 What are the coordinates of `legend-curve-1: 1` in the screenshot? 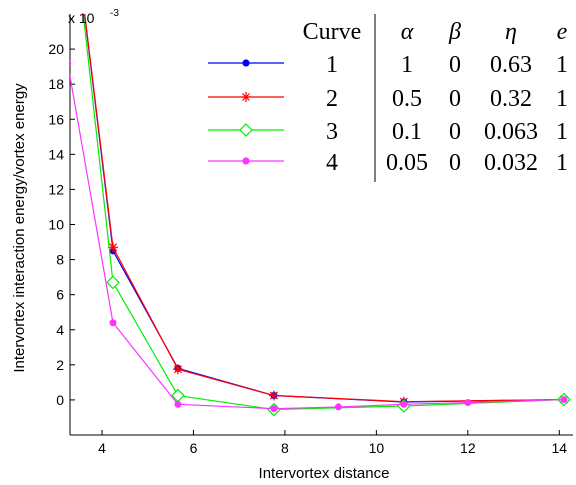 It's located at (332, 65).